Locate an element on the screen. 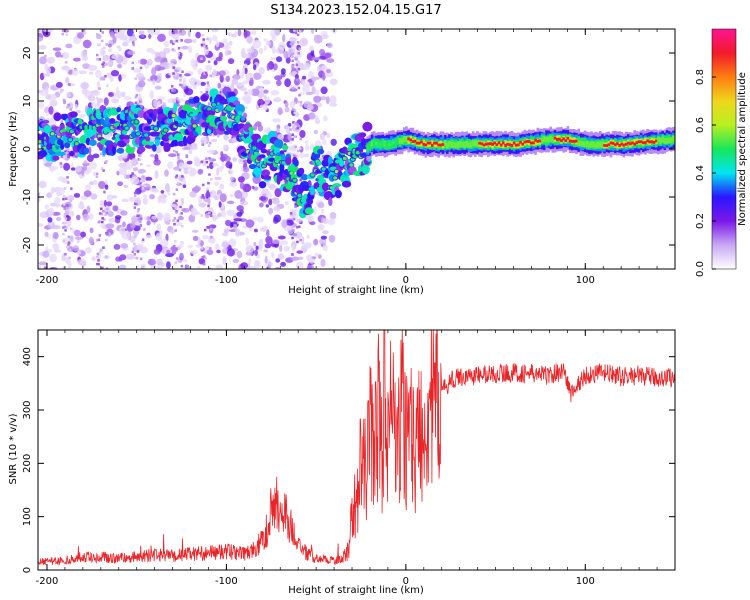 This screenshot has height=600, width=750. colorbar-label: Normalized spectral amplitude is located at coordinates (742, 149).